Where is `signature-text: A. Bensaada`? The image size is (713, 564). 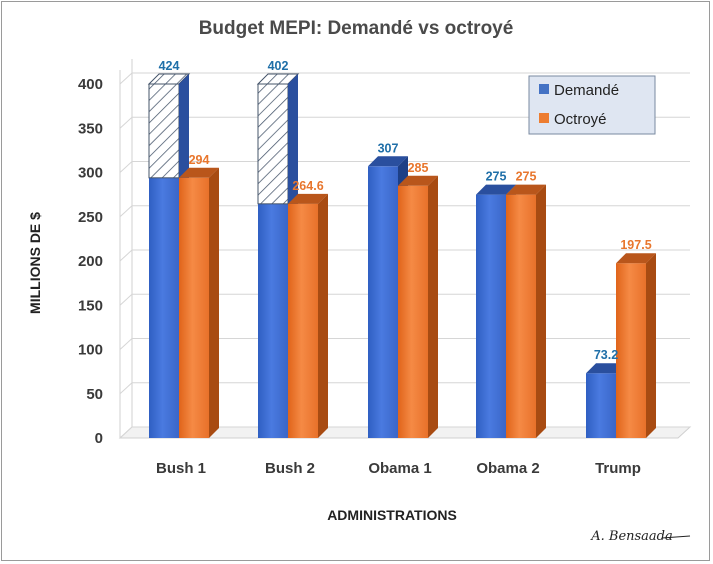
signature-text: A. Bensaada is located at coordinates (631, 536).